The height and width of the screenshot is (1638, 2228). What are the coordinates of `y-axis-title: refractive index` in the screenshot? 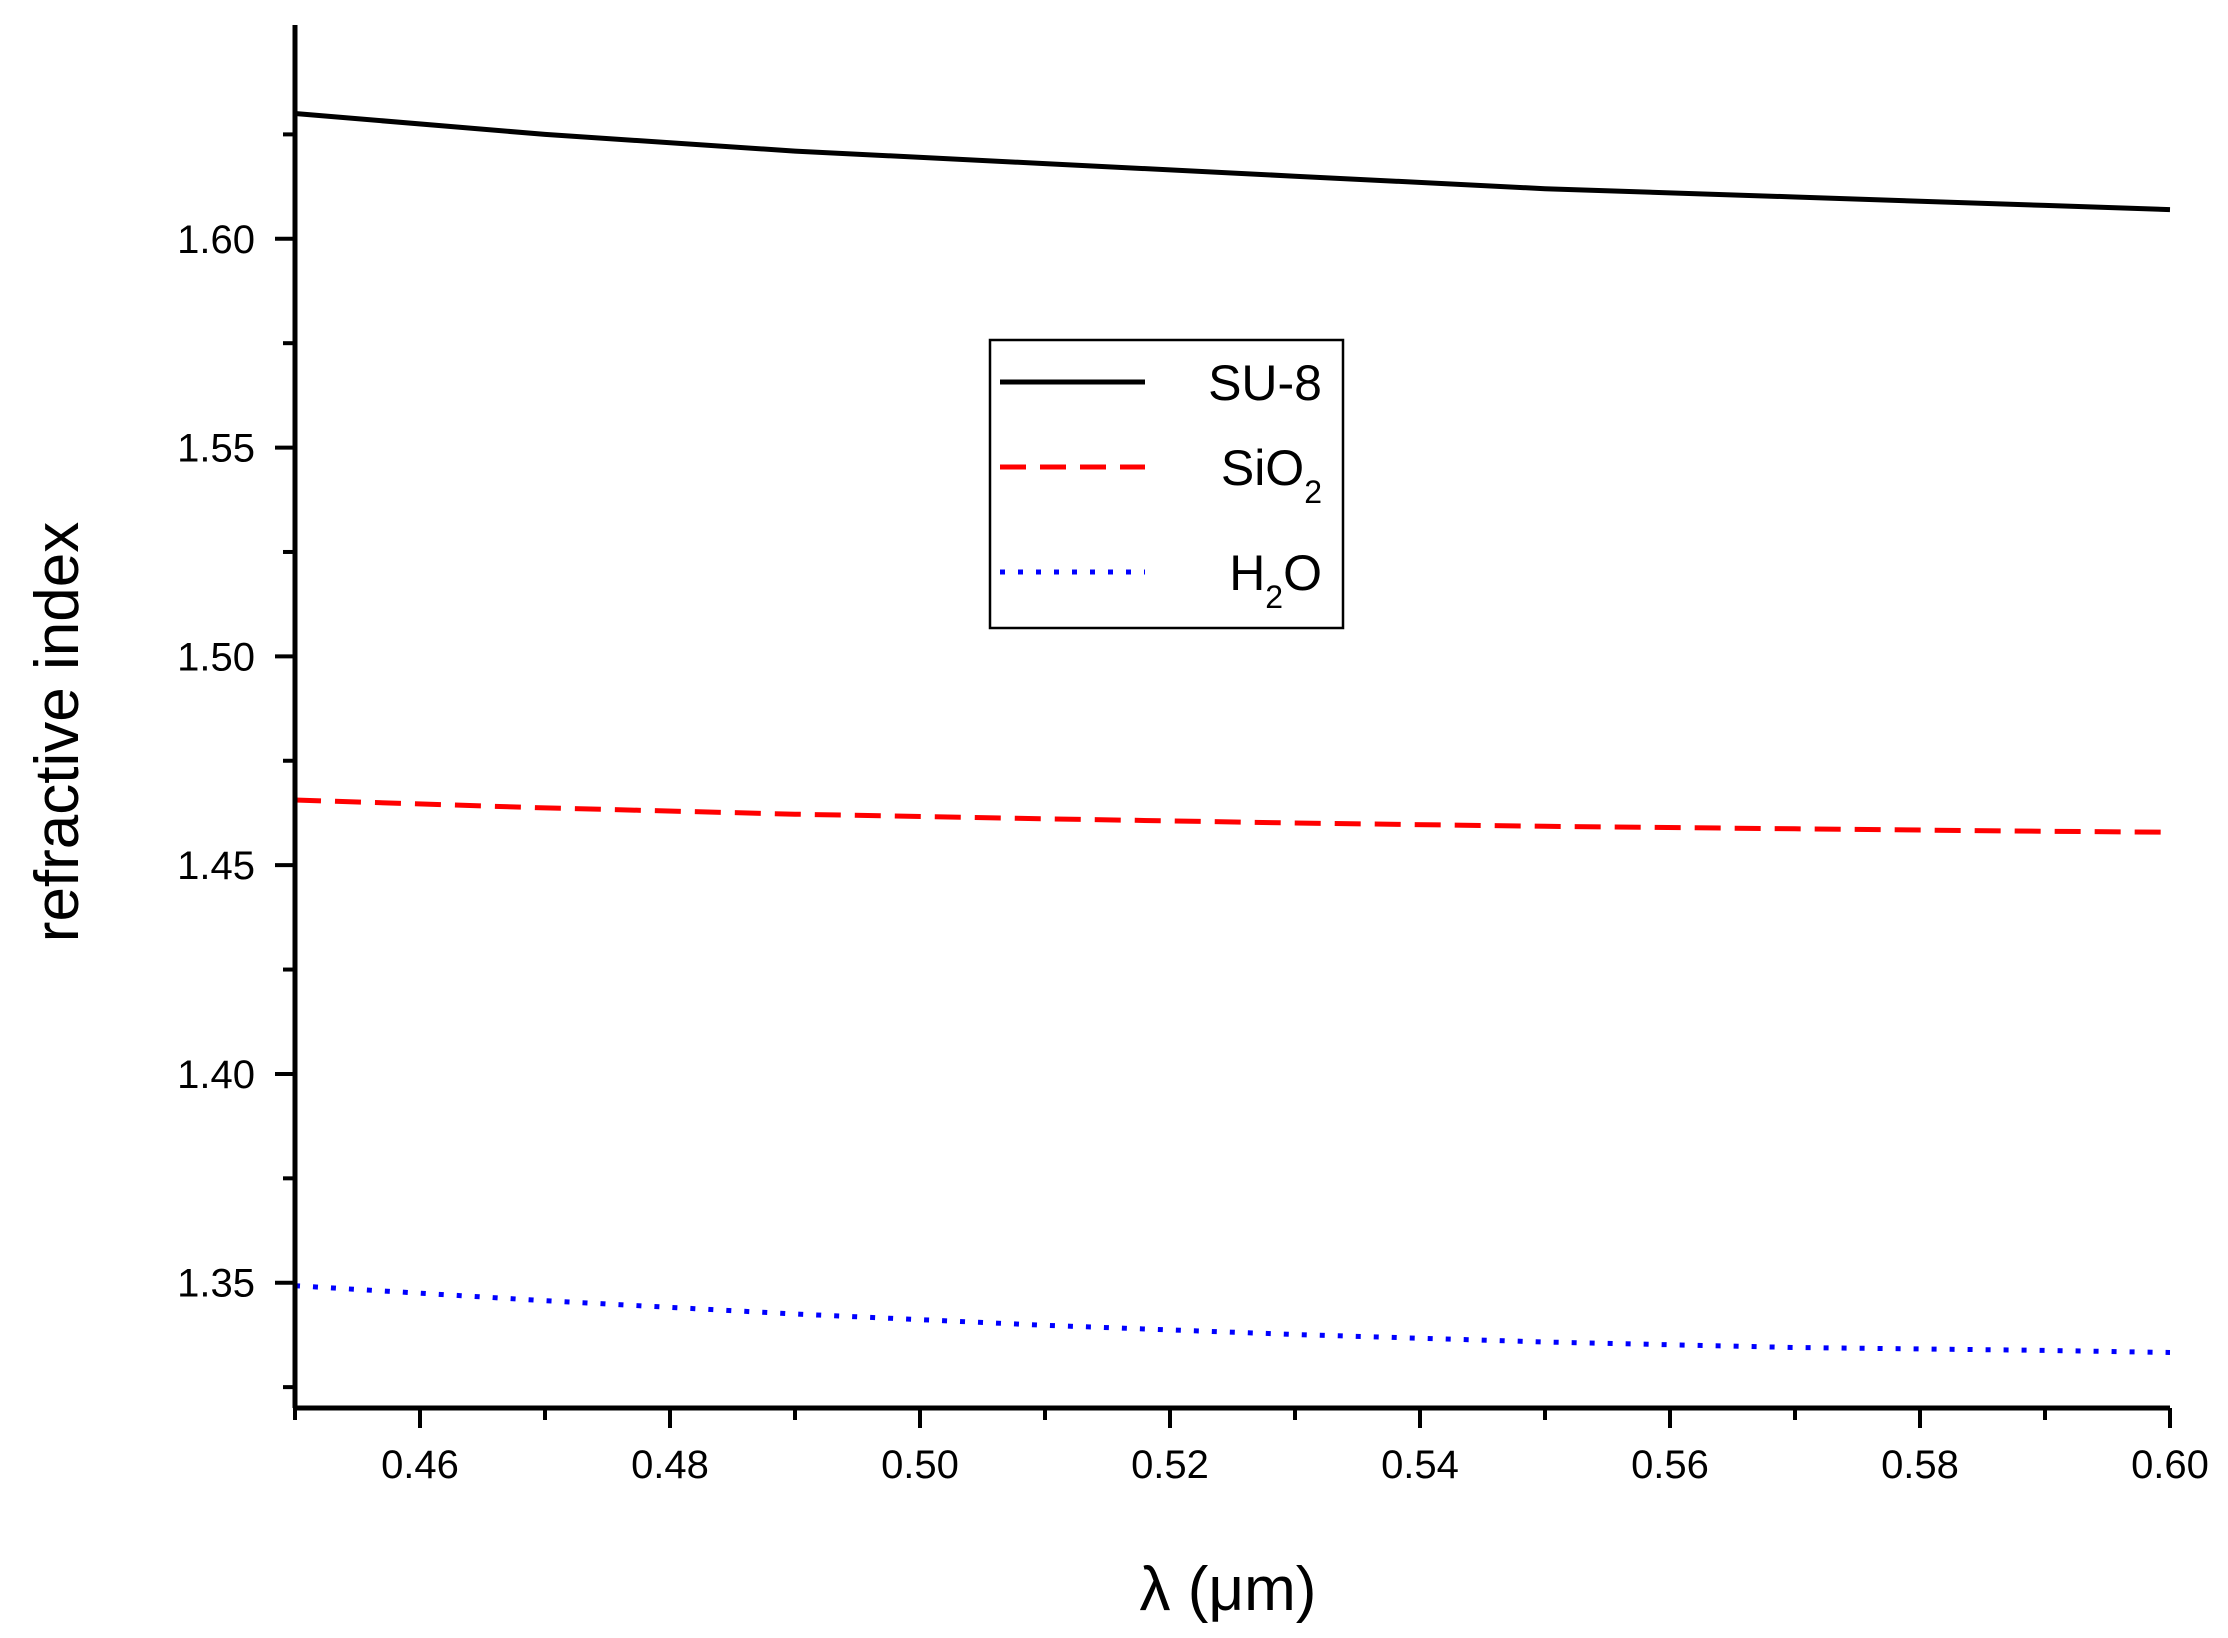 It's located at (57, 732).